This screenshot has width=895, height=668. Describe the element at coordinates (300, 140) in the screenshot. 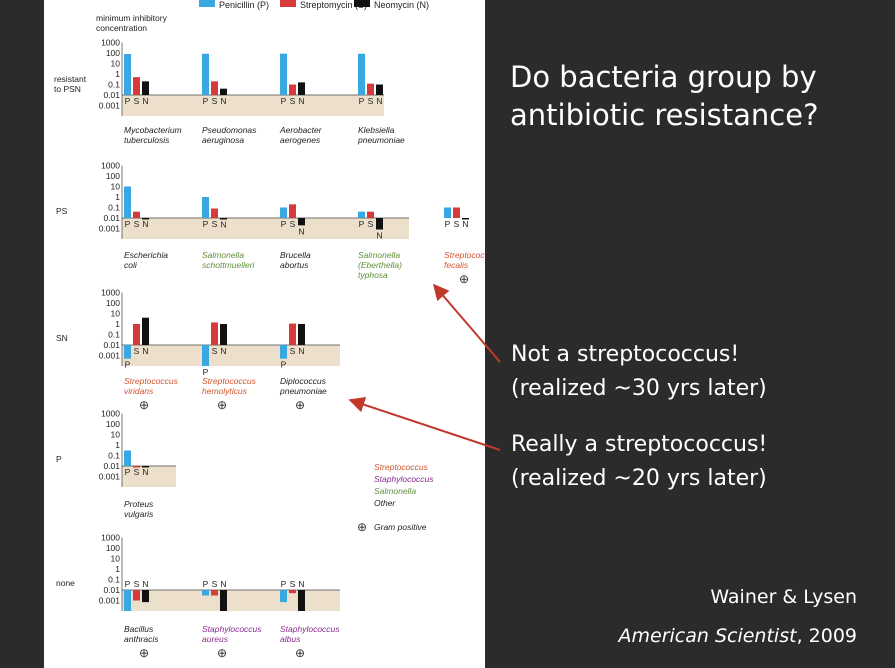

I see `bacterium-name-0-2-line-2: aerogenes` at that location.